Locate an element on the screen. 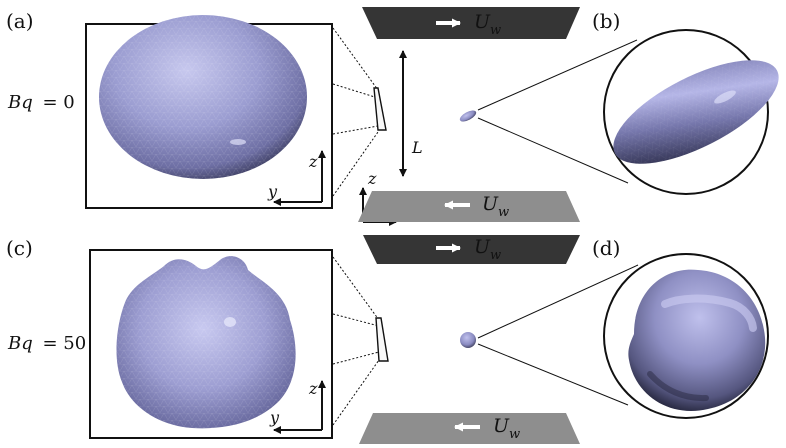 The width and height of the screenshot is (786, 448). selection-frame-c is located at coordinates (382, 339).